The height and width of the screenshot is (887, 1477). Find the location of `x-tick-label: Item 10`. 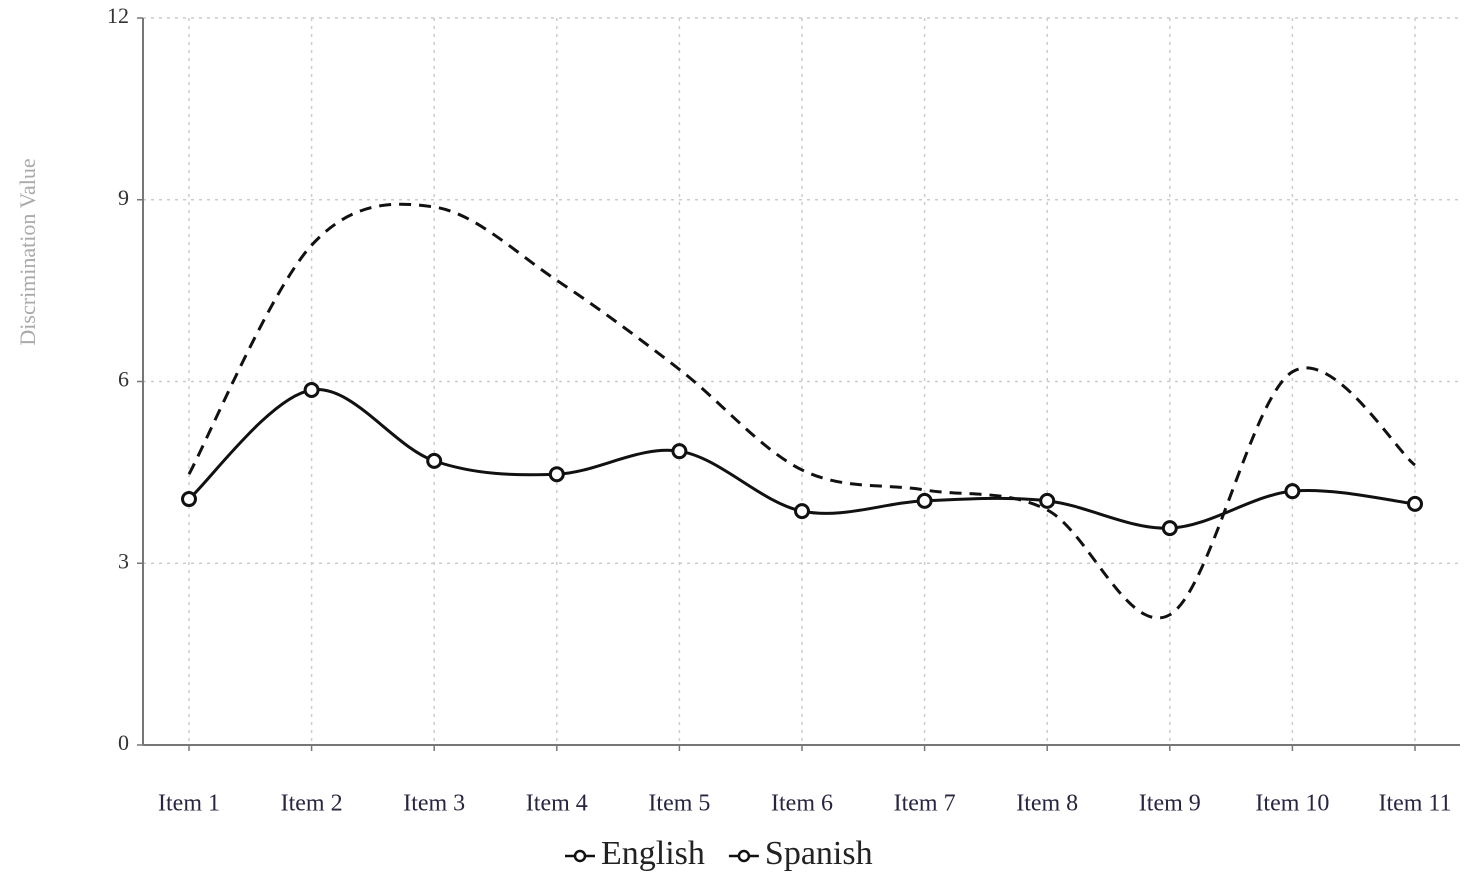

x-tick-label: Item 10 is located at coordinates (1292, 804).